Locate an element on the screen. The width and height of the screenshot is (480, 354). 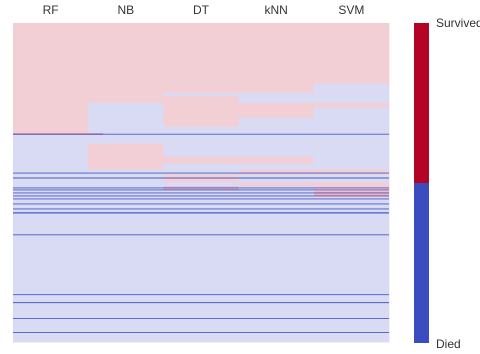
column-label-SVM: SVM is located at coordinates (351, 10).